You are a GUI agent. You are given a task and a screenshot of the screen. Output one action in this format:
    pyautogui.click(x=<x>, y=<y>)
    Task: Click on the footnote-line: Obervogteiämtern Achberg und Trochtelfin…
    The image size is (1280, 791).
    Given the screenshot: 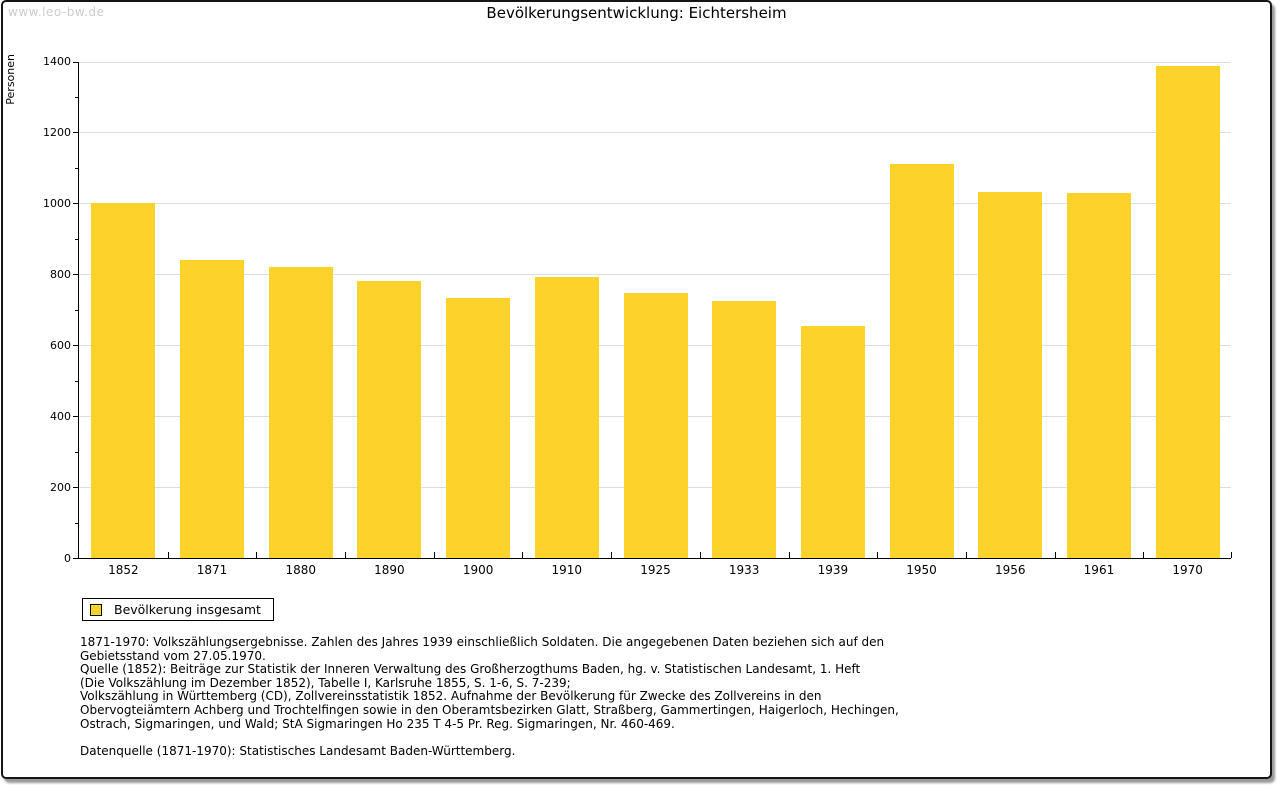 What is the action you would take?
    pyautogui.click(x=489, y=709)
    